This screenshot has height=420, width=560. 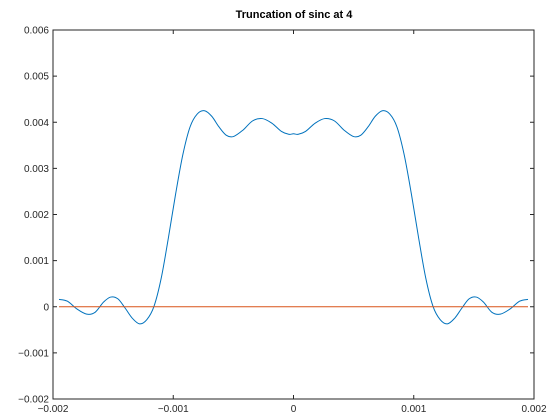 I want to click on y-tick-label: 0.006, so click(x=36, y=31).